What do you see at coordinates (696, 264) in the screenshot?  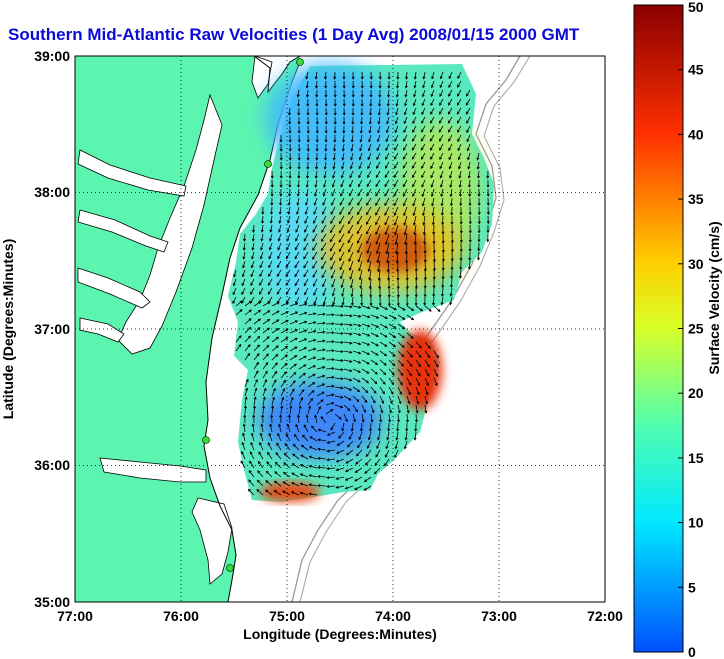 I see `colorbar-tick-label: 30` at bounding box center [696, 264].